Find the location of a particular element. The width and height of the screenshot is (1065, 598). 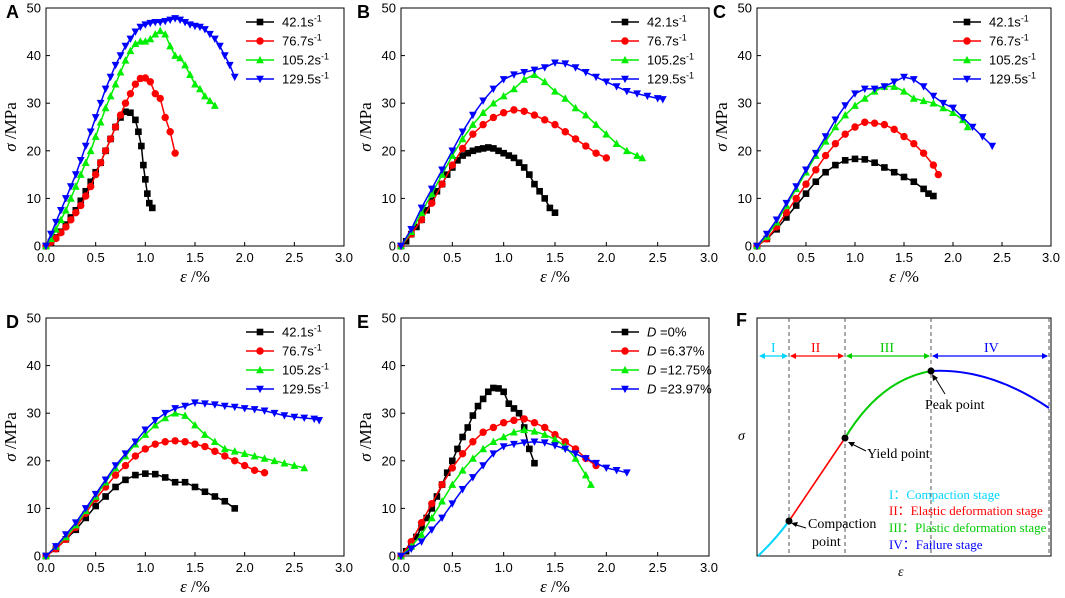

x-tick-label: 2.0 is located at coordinates (245, 257).